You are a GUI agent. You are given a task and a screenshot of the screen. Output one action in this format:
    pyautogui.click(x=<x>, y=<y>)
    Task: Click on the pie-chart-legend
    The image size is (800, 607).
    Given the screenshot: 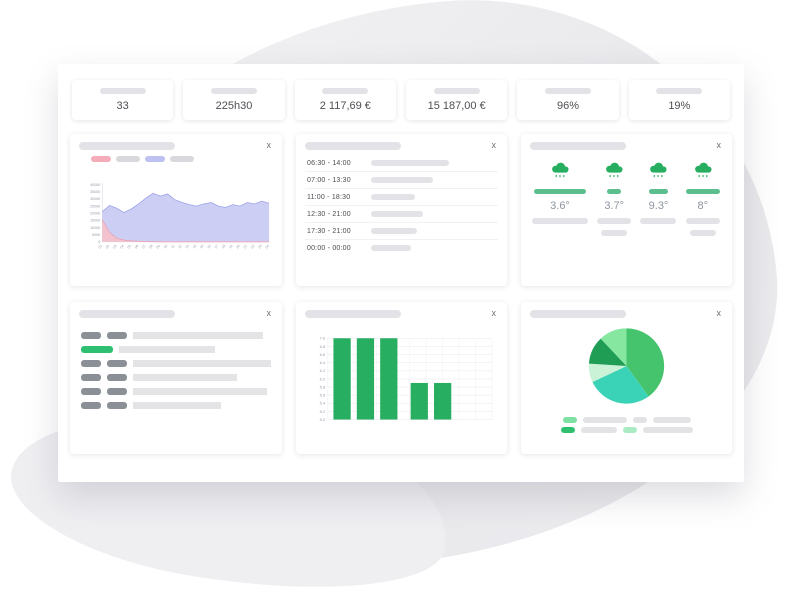 What is the action you would take?
    pyautogui.click(x=626, y=423)
    